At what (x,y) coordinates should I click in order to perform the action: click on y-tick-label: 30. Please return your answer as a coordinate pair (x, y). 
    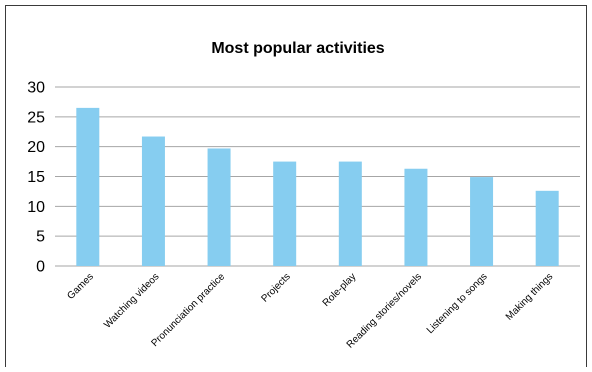
    Looking at the image, I should click on (36, 88).